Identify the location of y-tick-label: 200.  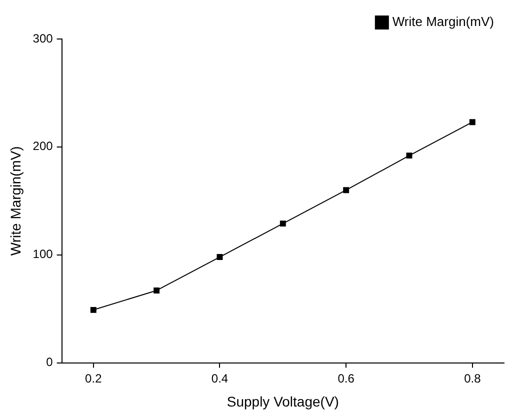
(43, 146).